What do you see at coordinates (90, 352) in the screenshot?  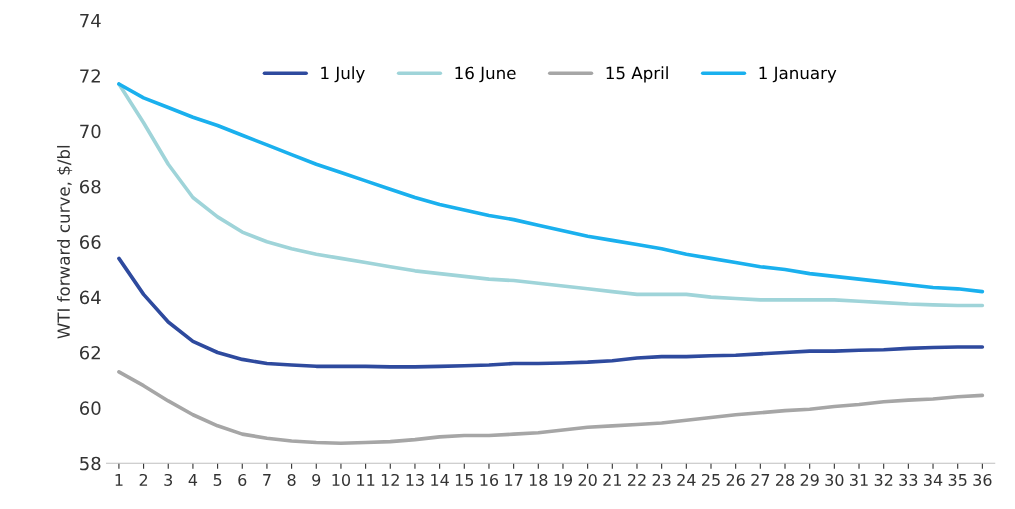 I see `y-tick-label: 62` at bounding box center [90, 352].